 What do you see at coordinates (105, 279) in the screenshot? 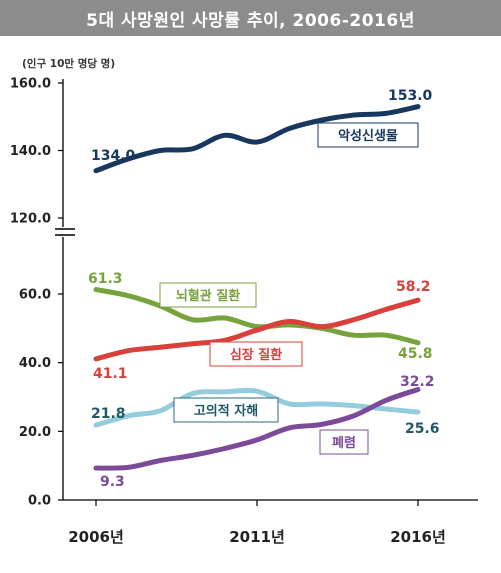
I see `start-value-label: 61.3` at bounding box center [105, 279].